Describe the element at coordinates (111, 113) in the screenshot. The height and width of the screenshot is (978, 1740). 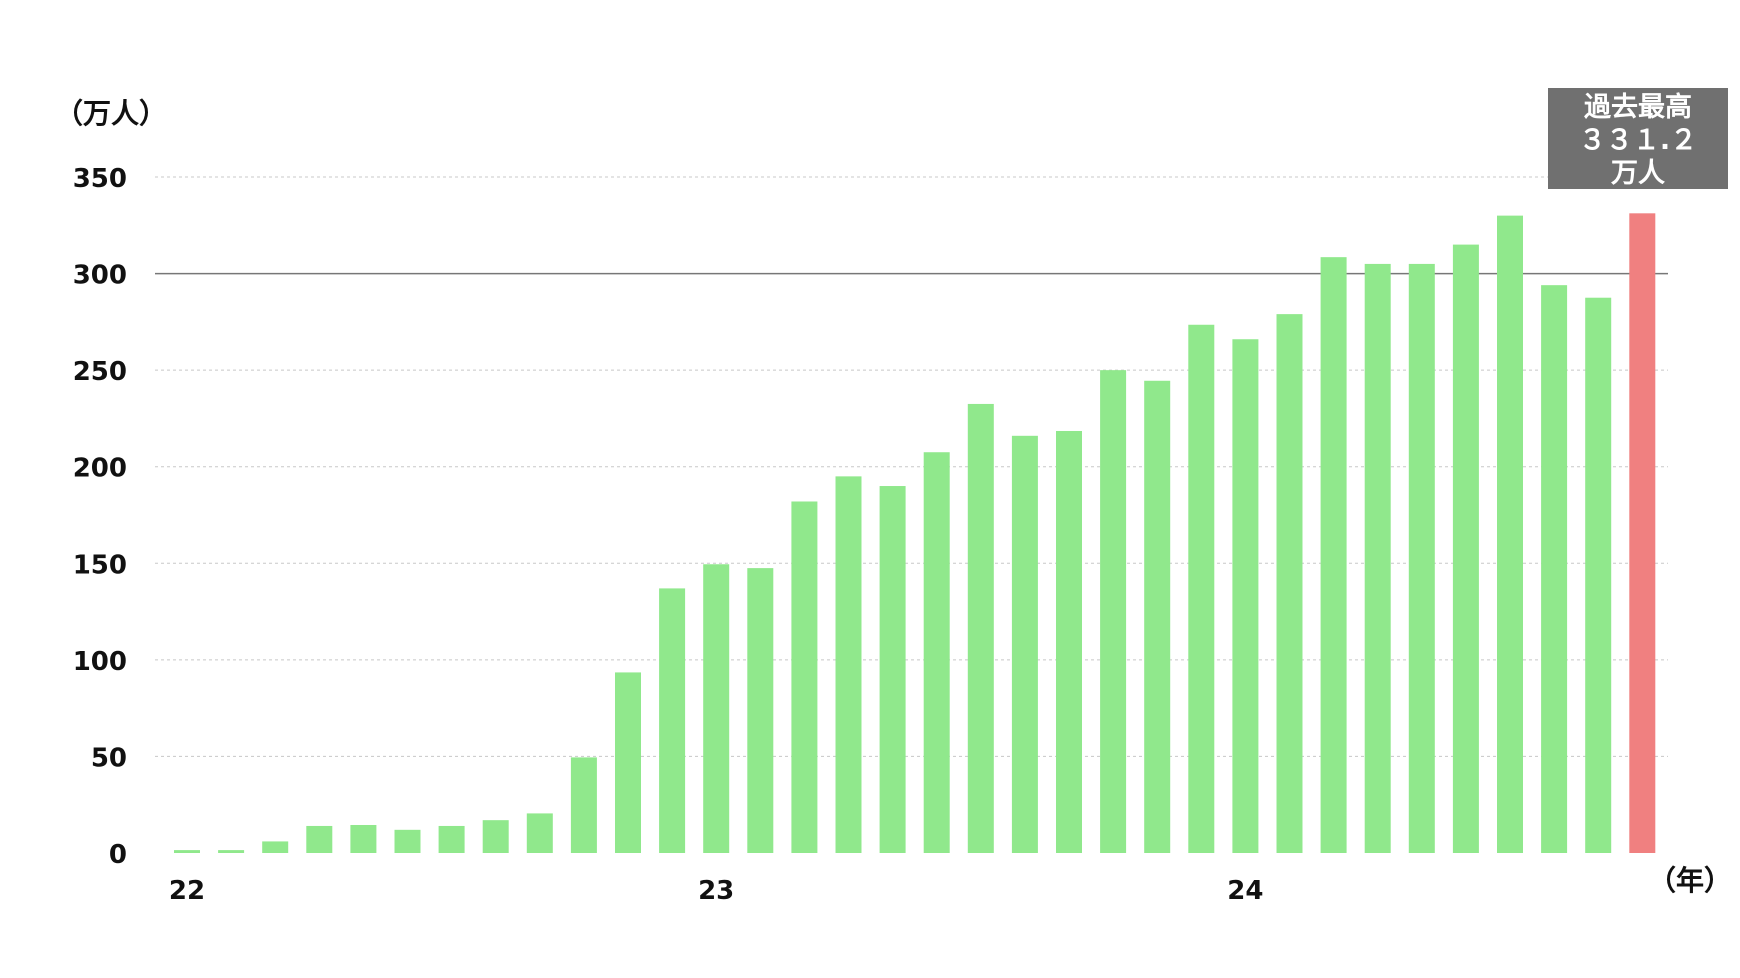
I see `y-unit-label: （万人）` at that location.